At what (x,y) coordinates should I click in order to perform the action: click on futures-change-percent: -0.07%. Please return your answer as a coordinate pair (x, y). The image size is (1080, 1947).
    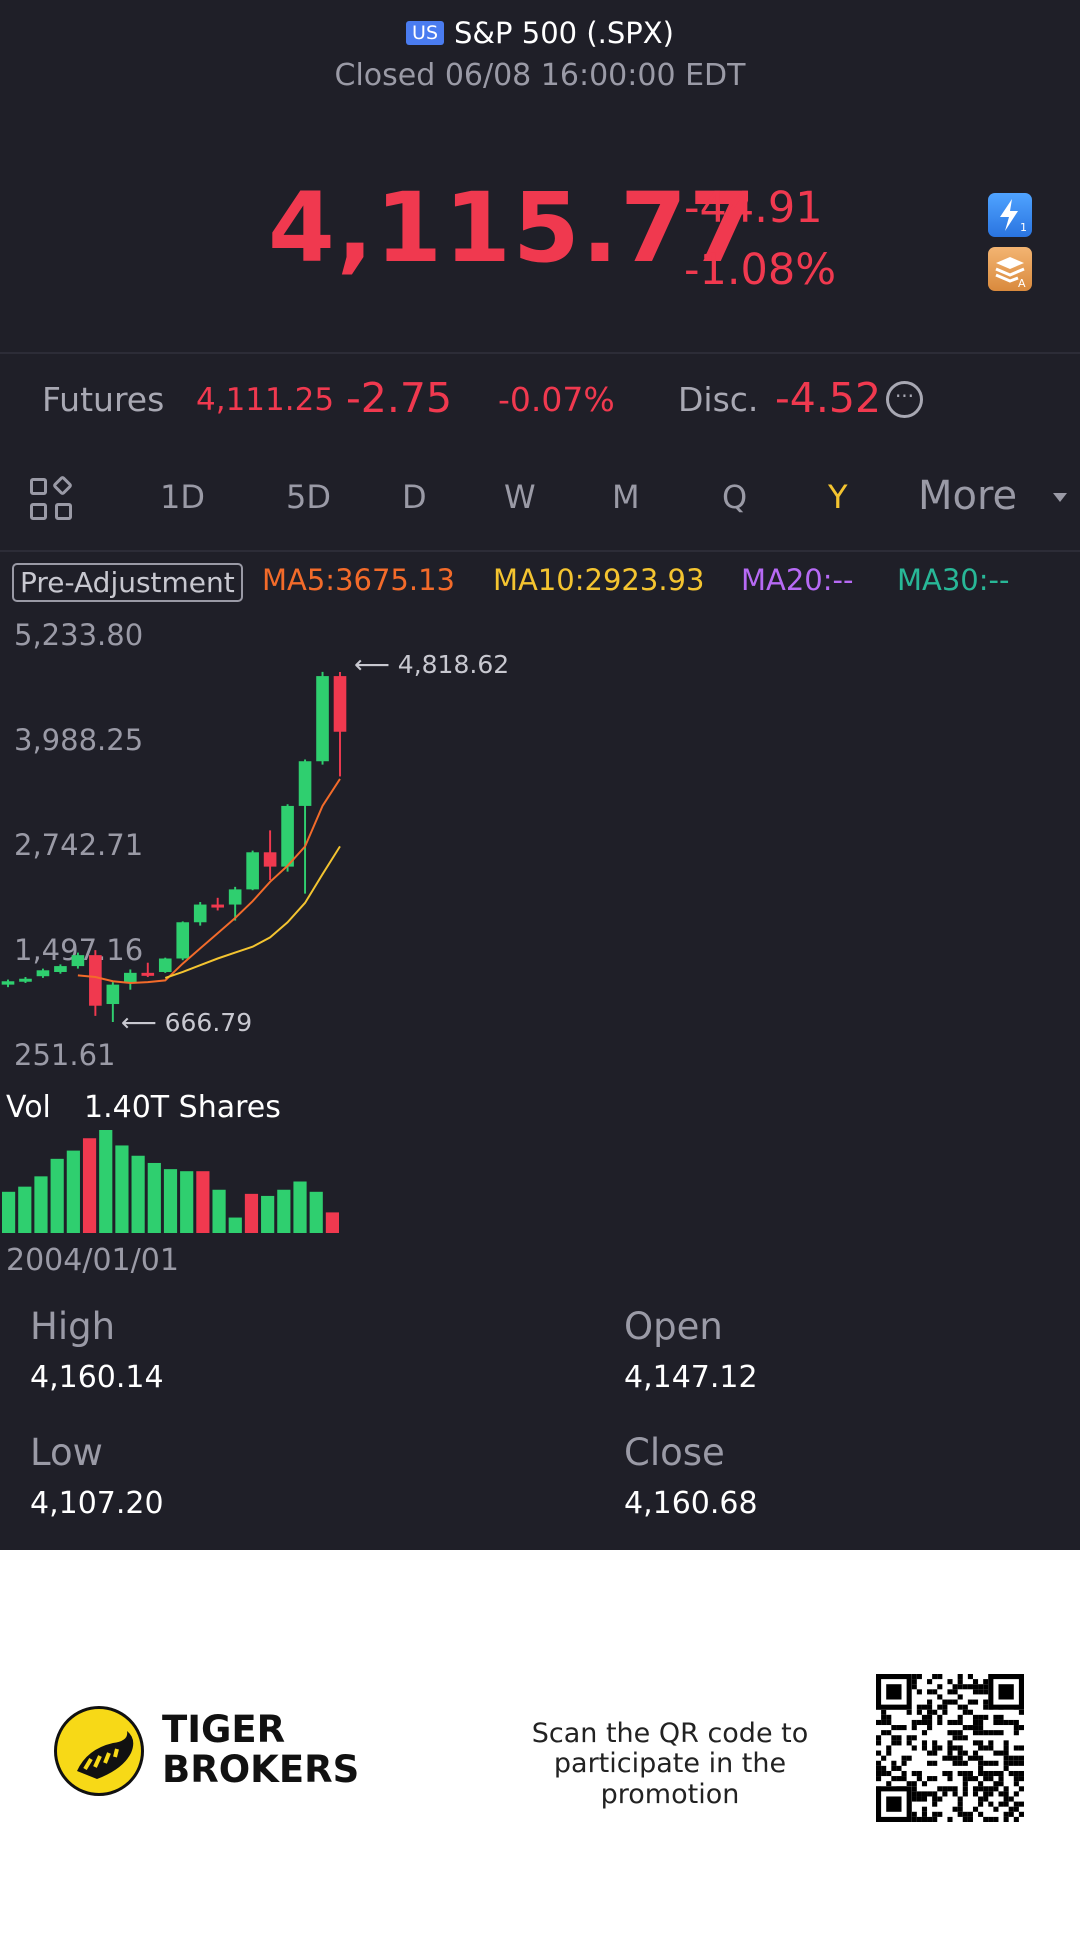
    Looking at the image, I should click on (556, 399).